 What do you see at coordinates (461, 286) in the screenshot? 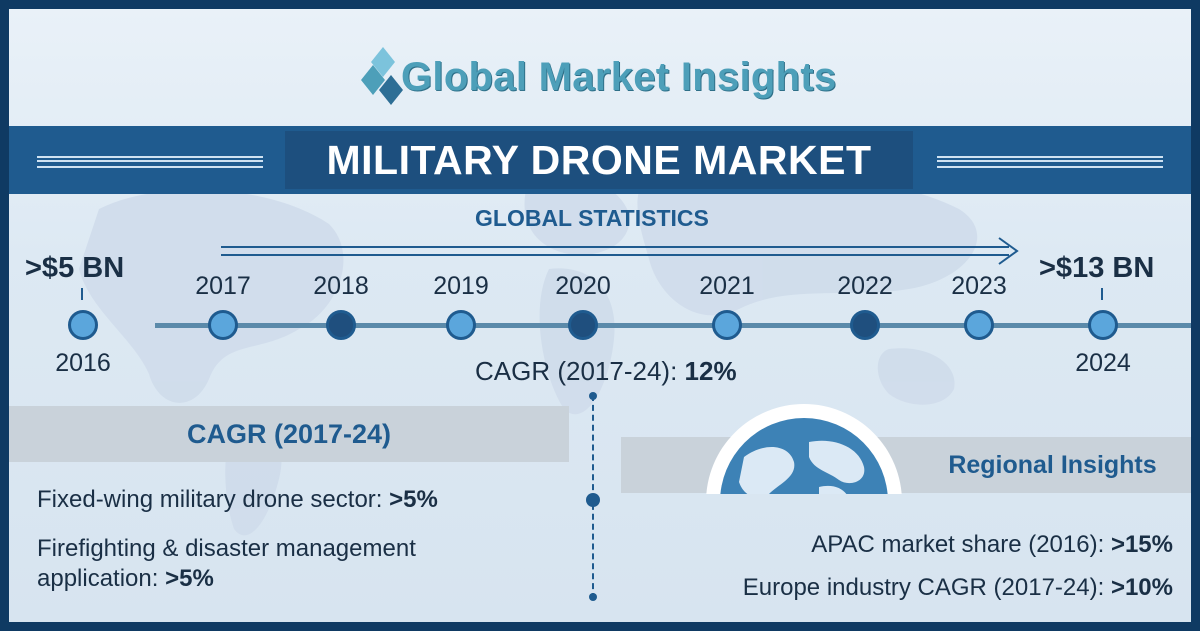
I see `timeline-year-2019: 2019` at bounding box center [461, 286].